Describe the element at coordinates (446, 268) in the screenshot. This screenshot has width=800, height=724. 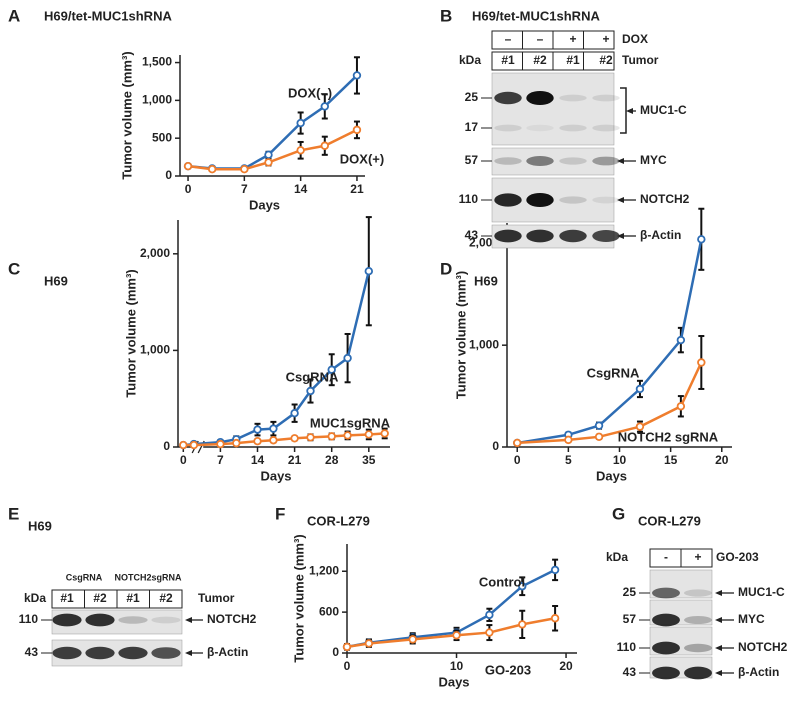
I see `panel-letter: D` at that location.